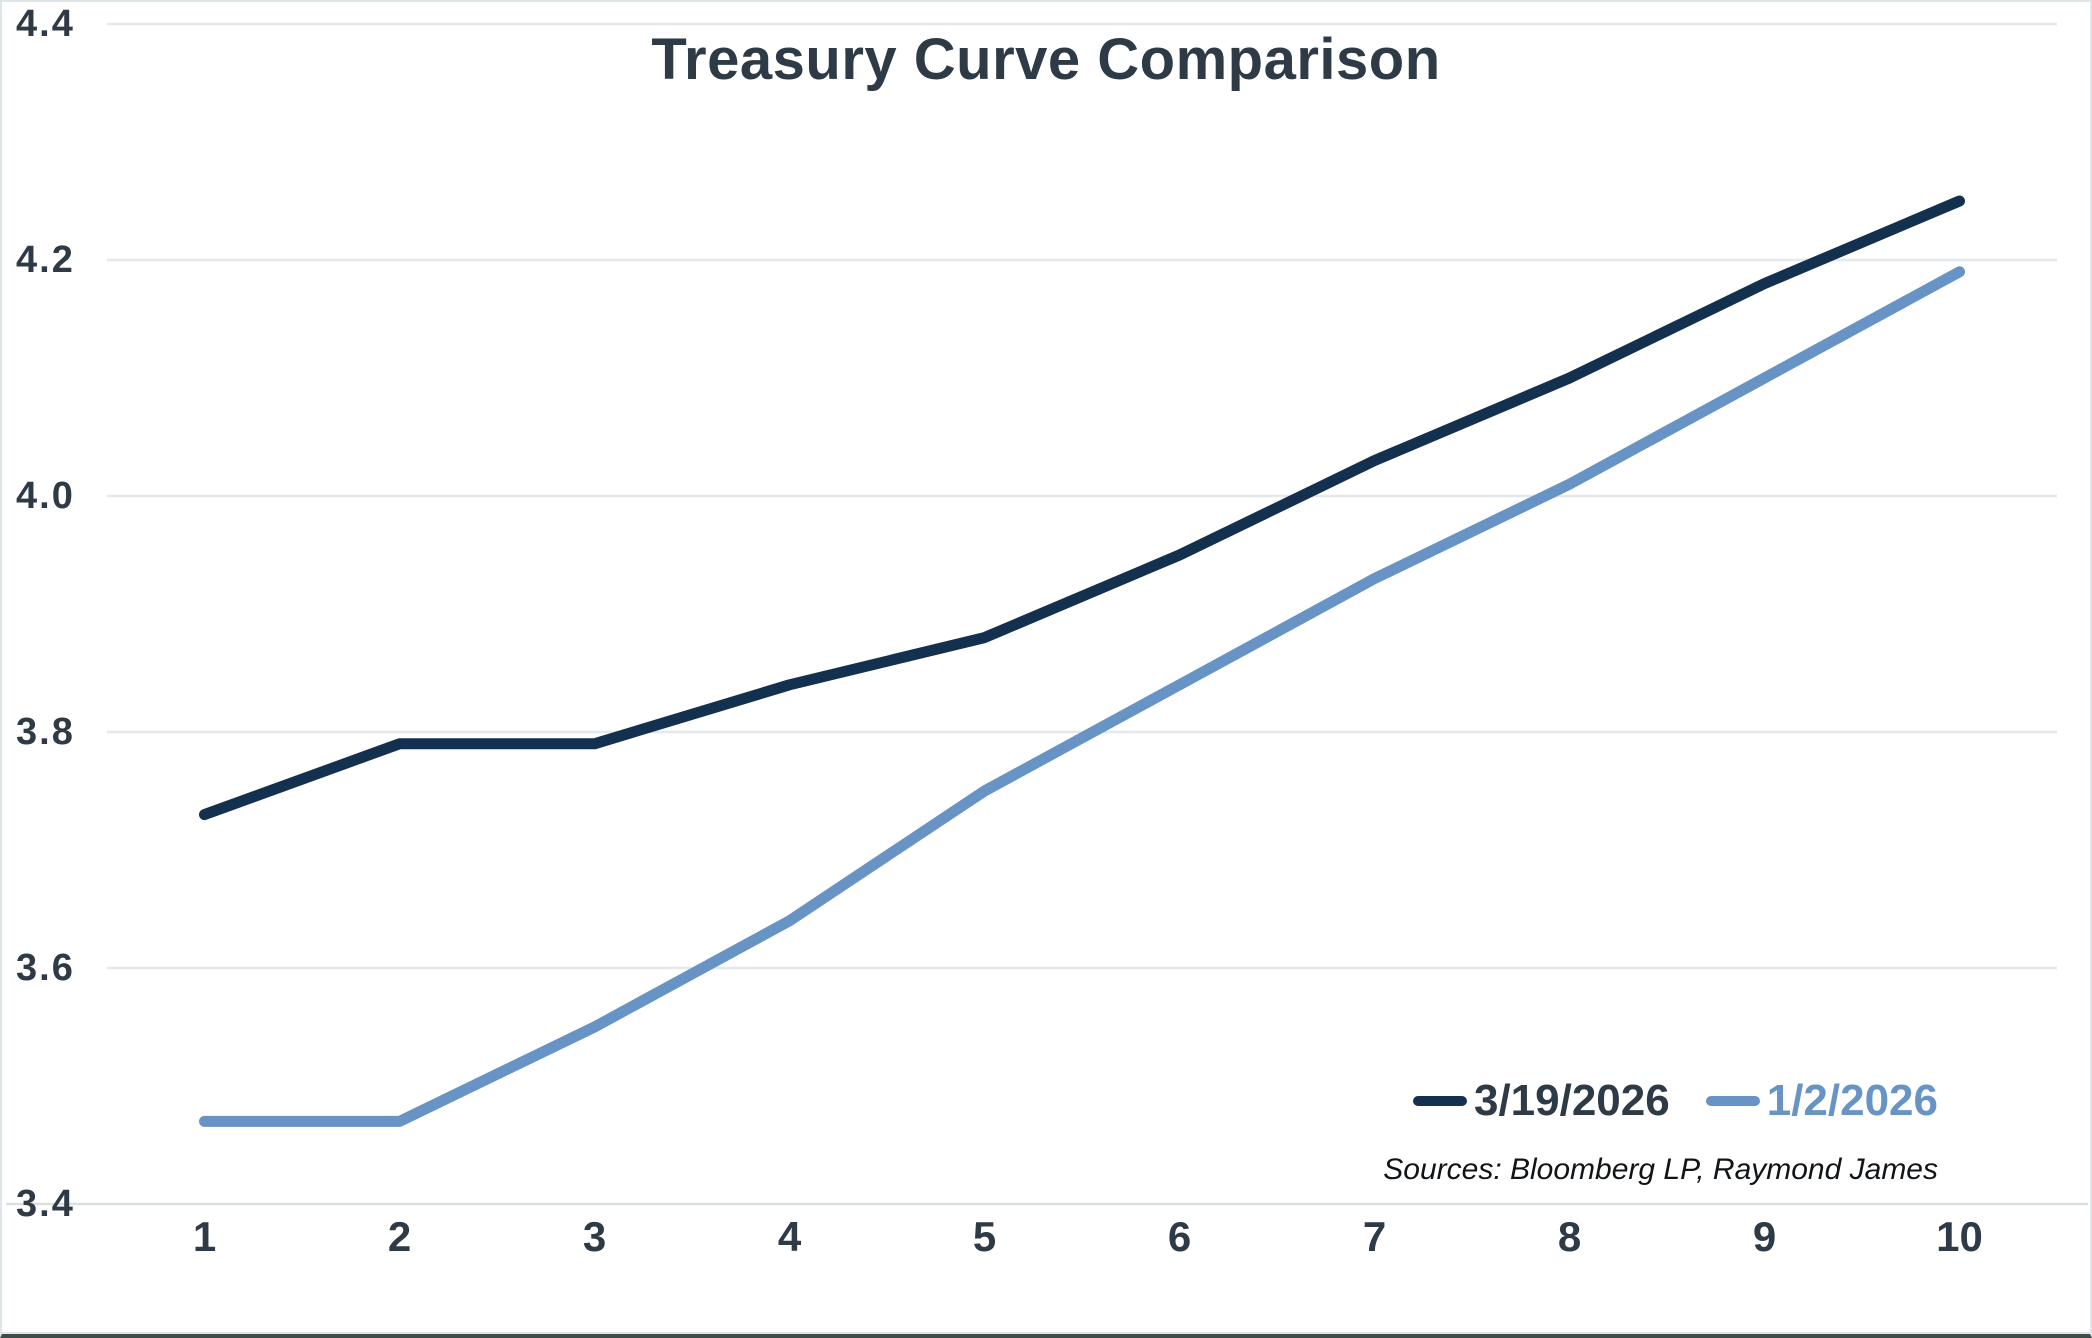 The height and width of the screenshot is (1338, 2092). I want to click on legend-label-series-0: 3/19/2026, so click(1571, 1100).